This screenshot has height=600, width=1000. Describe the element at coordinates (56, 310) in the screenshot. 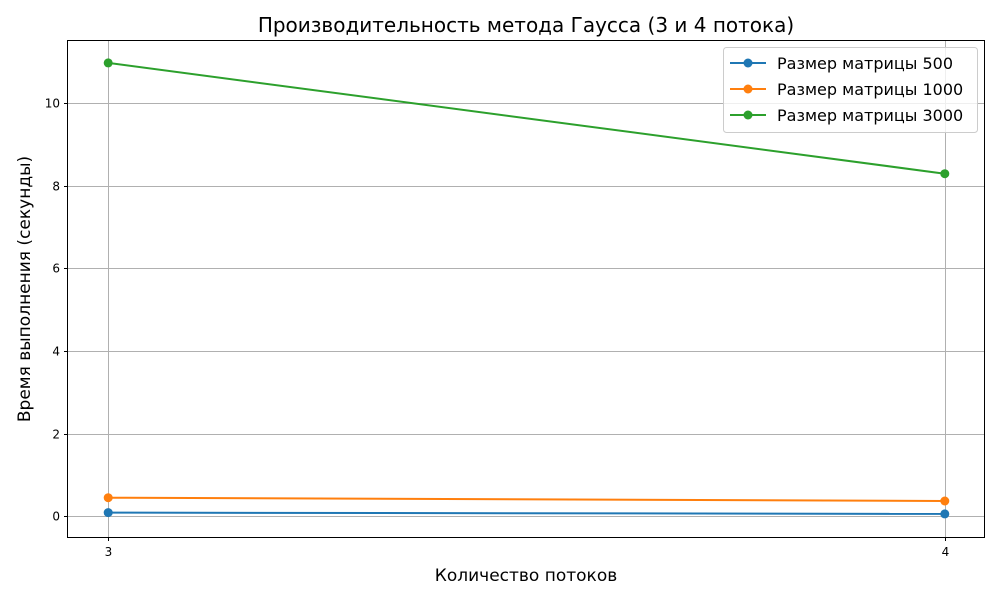

I see `y-axis: 0 2 4 6 8 10` at that location.